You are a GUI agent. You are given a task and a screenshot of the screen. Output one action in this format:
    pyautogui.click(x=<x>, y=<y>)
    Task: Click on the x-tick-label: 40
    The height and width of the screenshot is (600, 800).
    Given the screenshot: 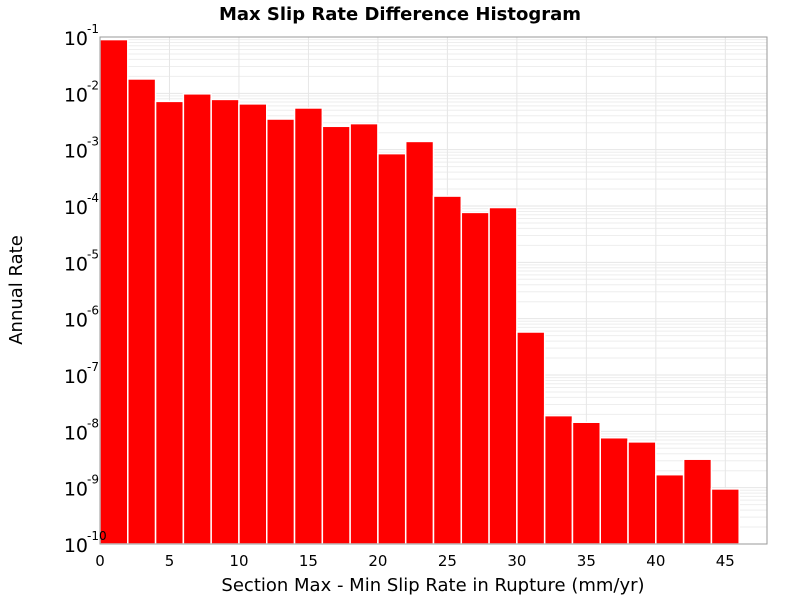 What is the action you would take?
    pyautogui.click(x=655, y=561)
    